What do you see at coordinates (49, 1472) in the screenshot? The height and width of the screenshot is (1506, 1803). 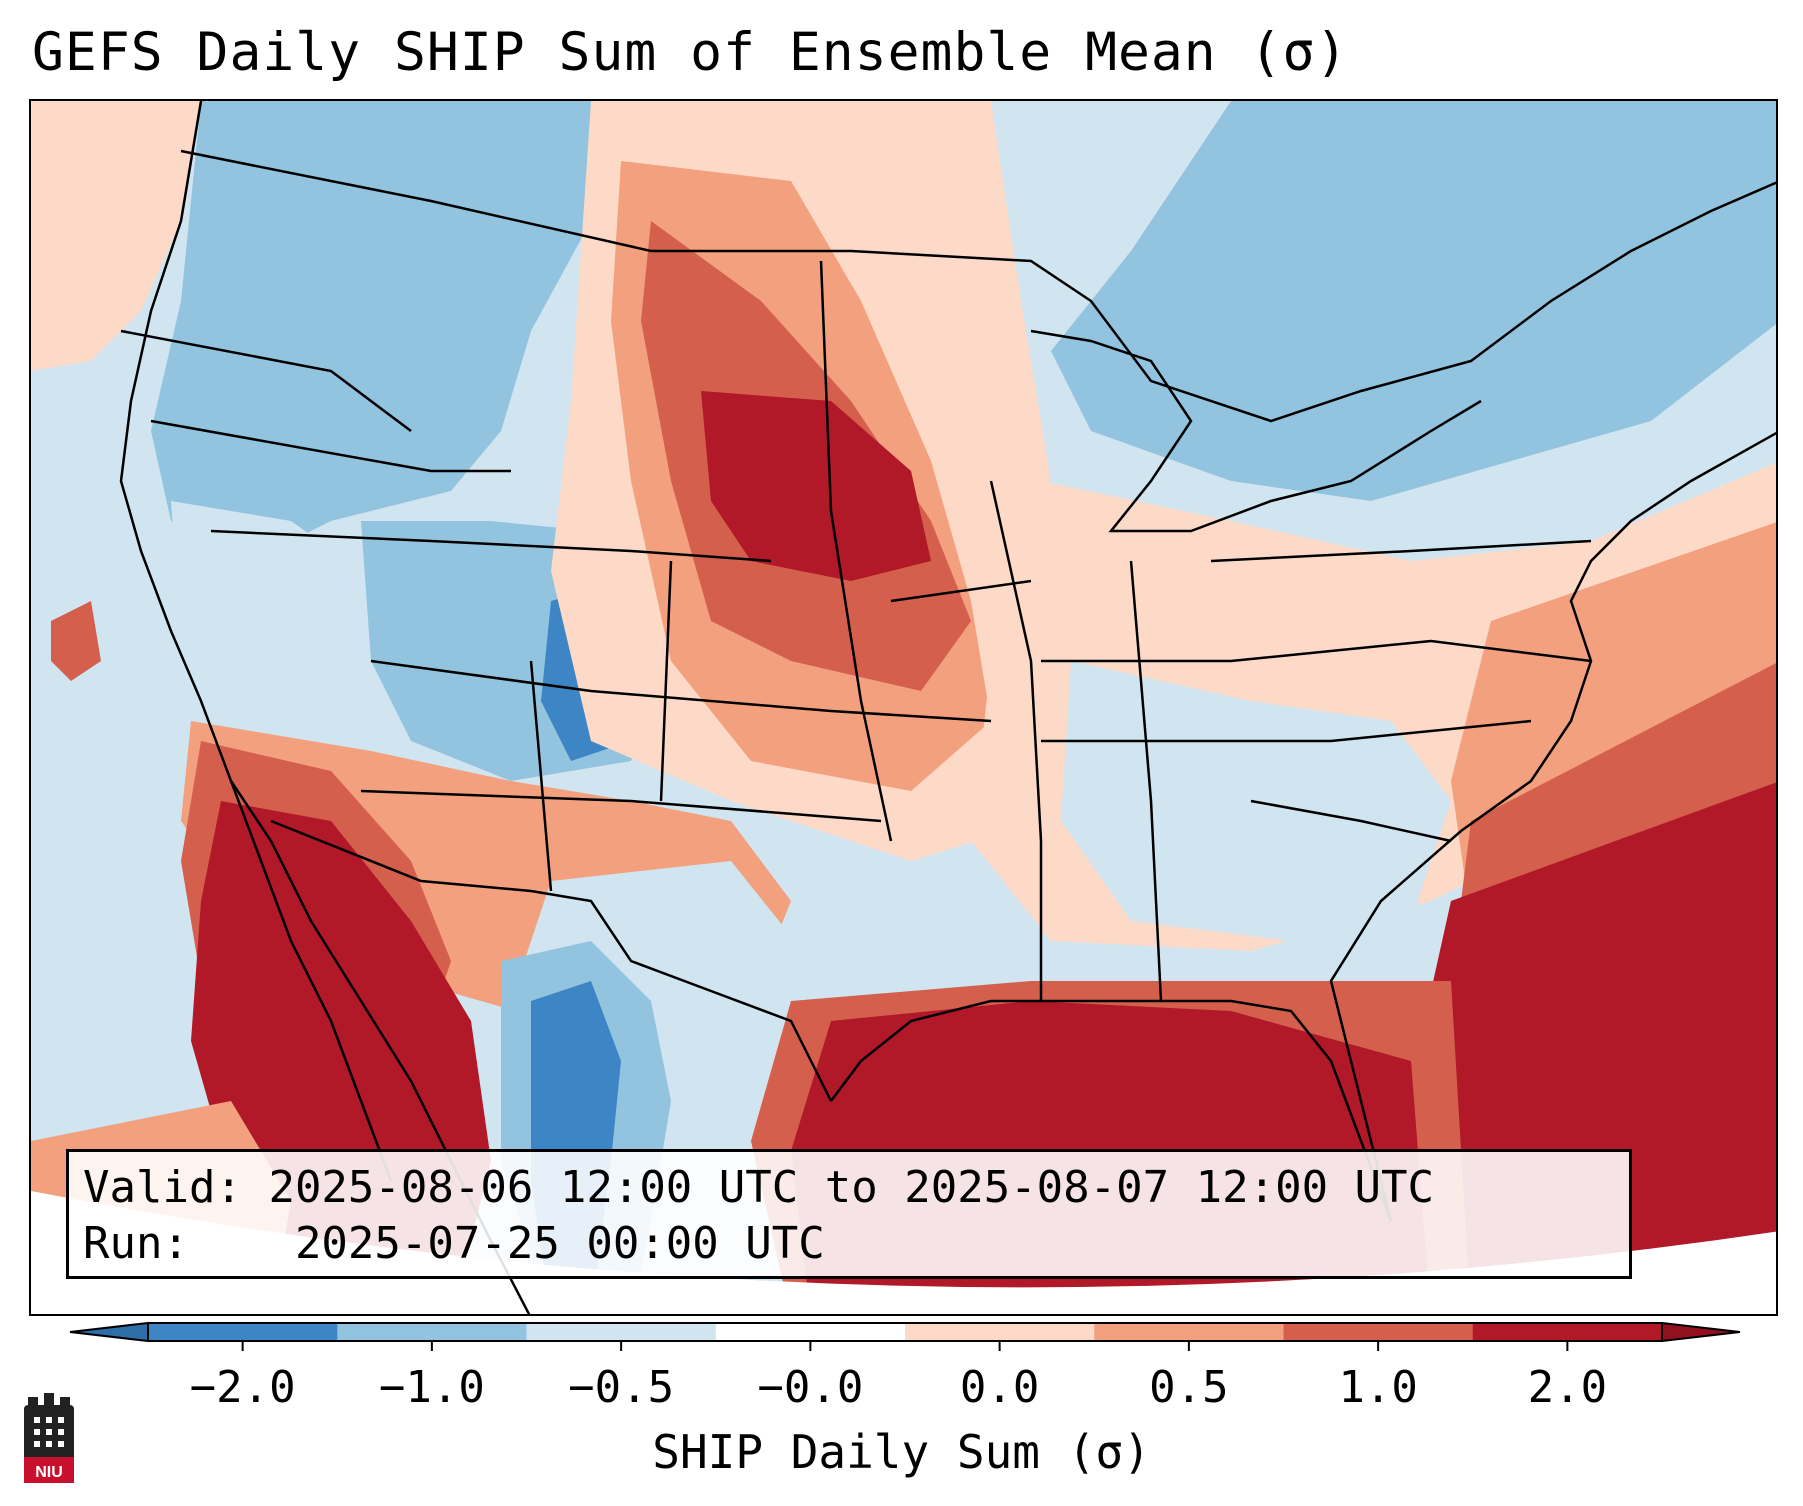 I see `logo-text: NIU` at bounding box center [49, 1472].